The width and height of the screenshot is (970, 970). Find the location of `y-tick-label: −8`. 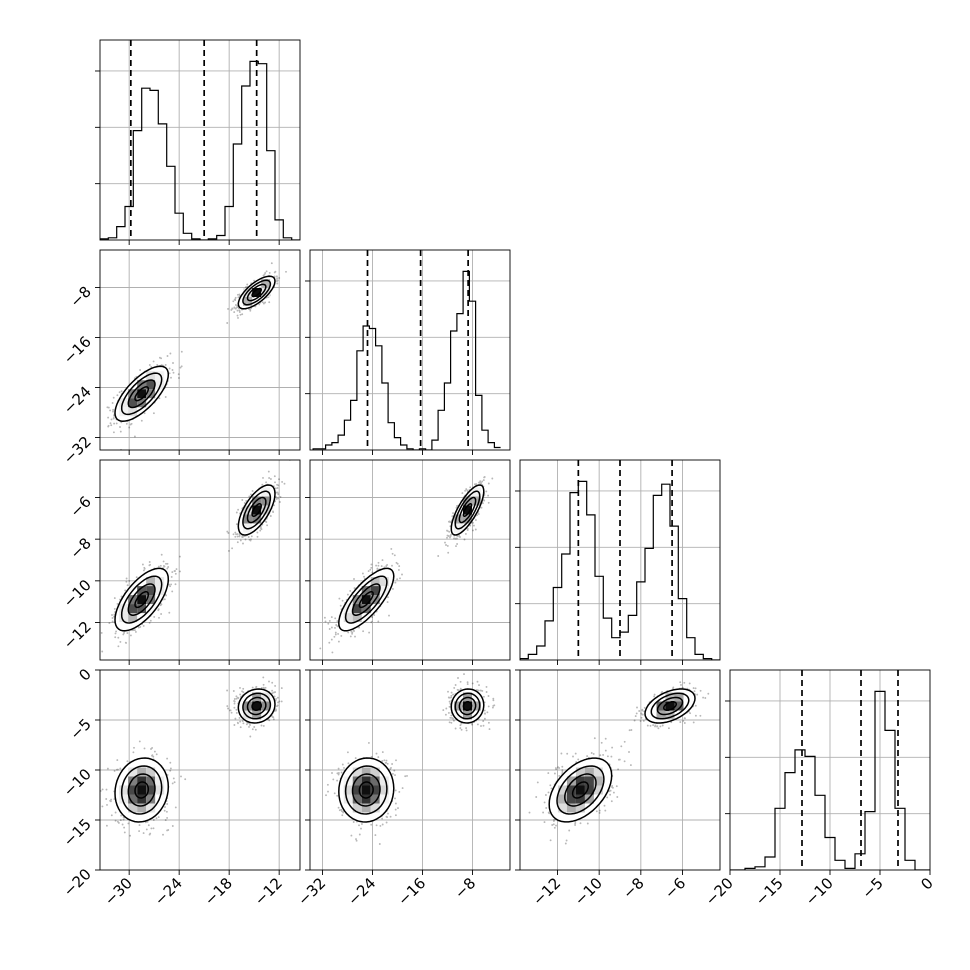

y-tick-label: −8 is located at coordinates (80, 548).